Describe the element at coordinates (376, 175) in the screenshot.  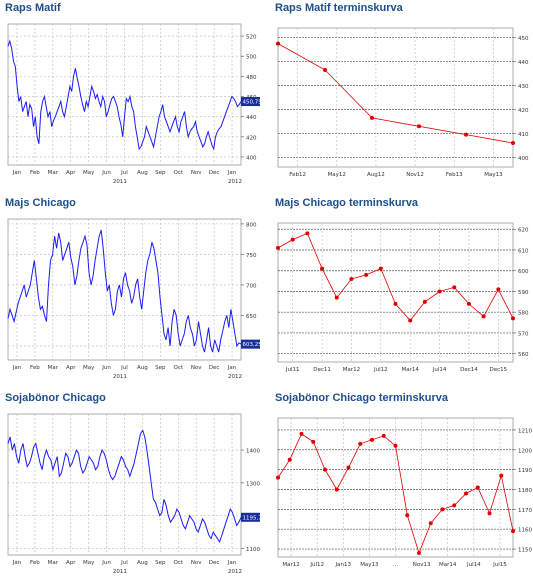
I see `x-tick-label: Aug12` at that location.